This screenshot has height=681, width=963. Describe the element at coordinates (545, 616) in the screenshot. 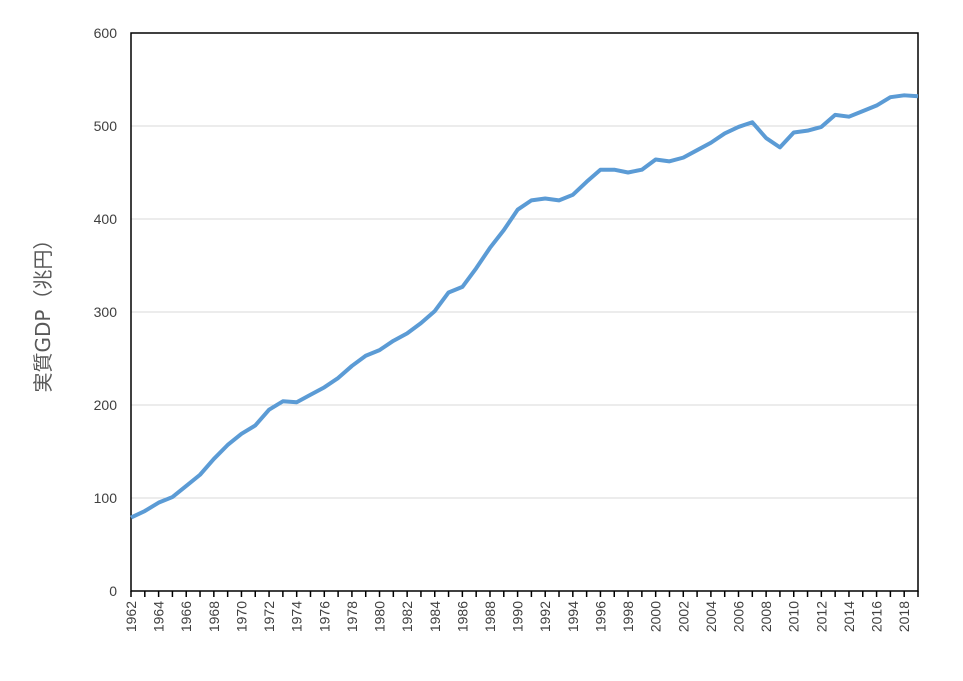

I see `x-tick-label: 1992` at that location.